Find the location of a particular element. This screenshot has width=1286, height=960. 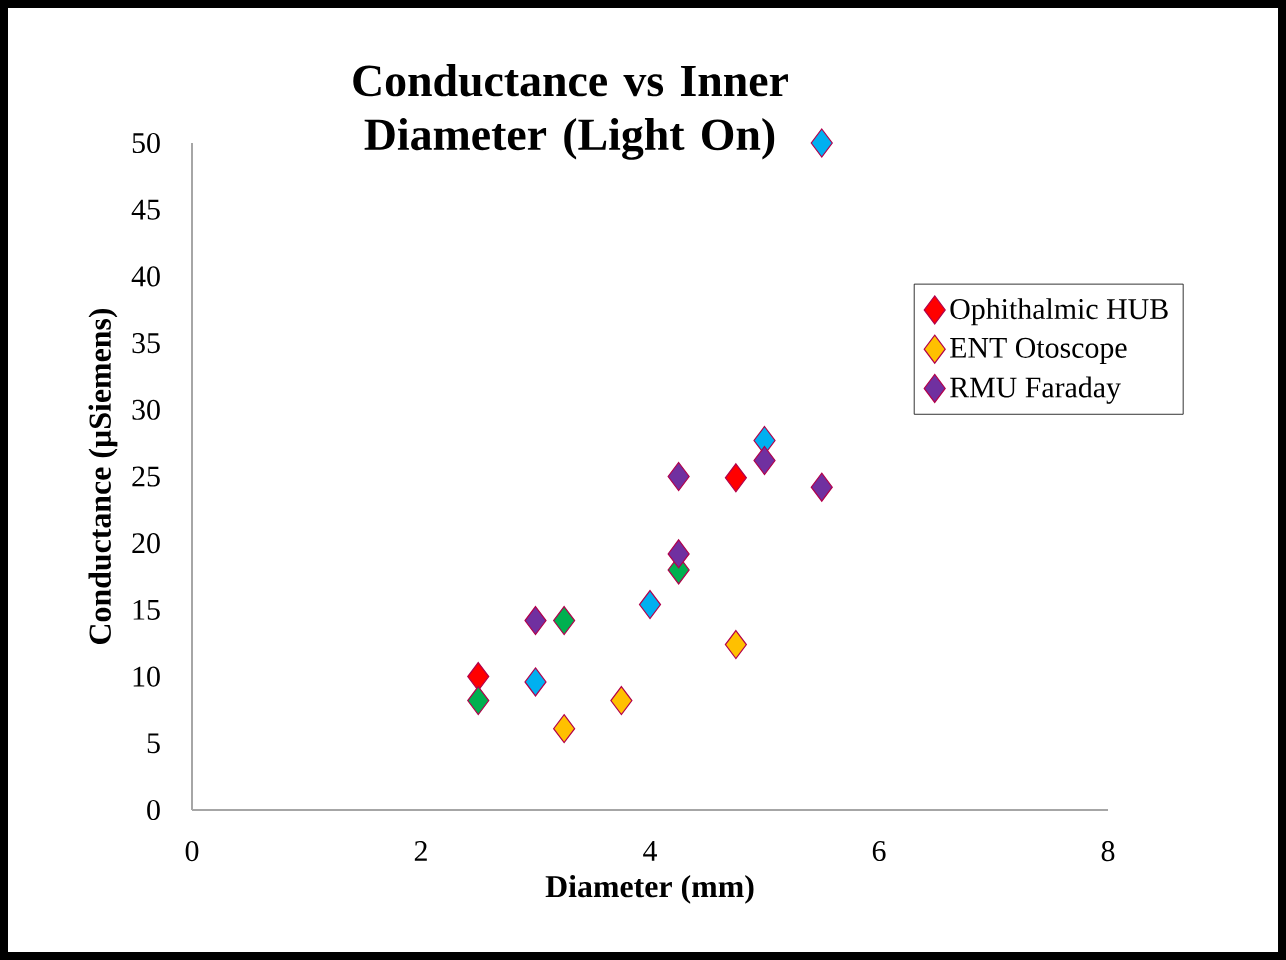

x-tick-label: 4 is located at coordinates (650, 851).